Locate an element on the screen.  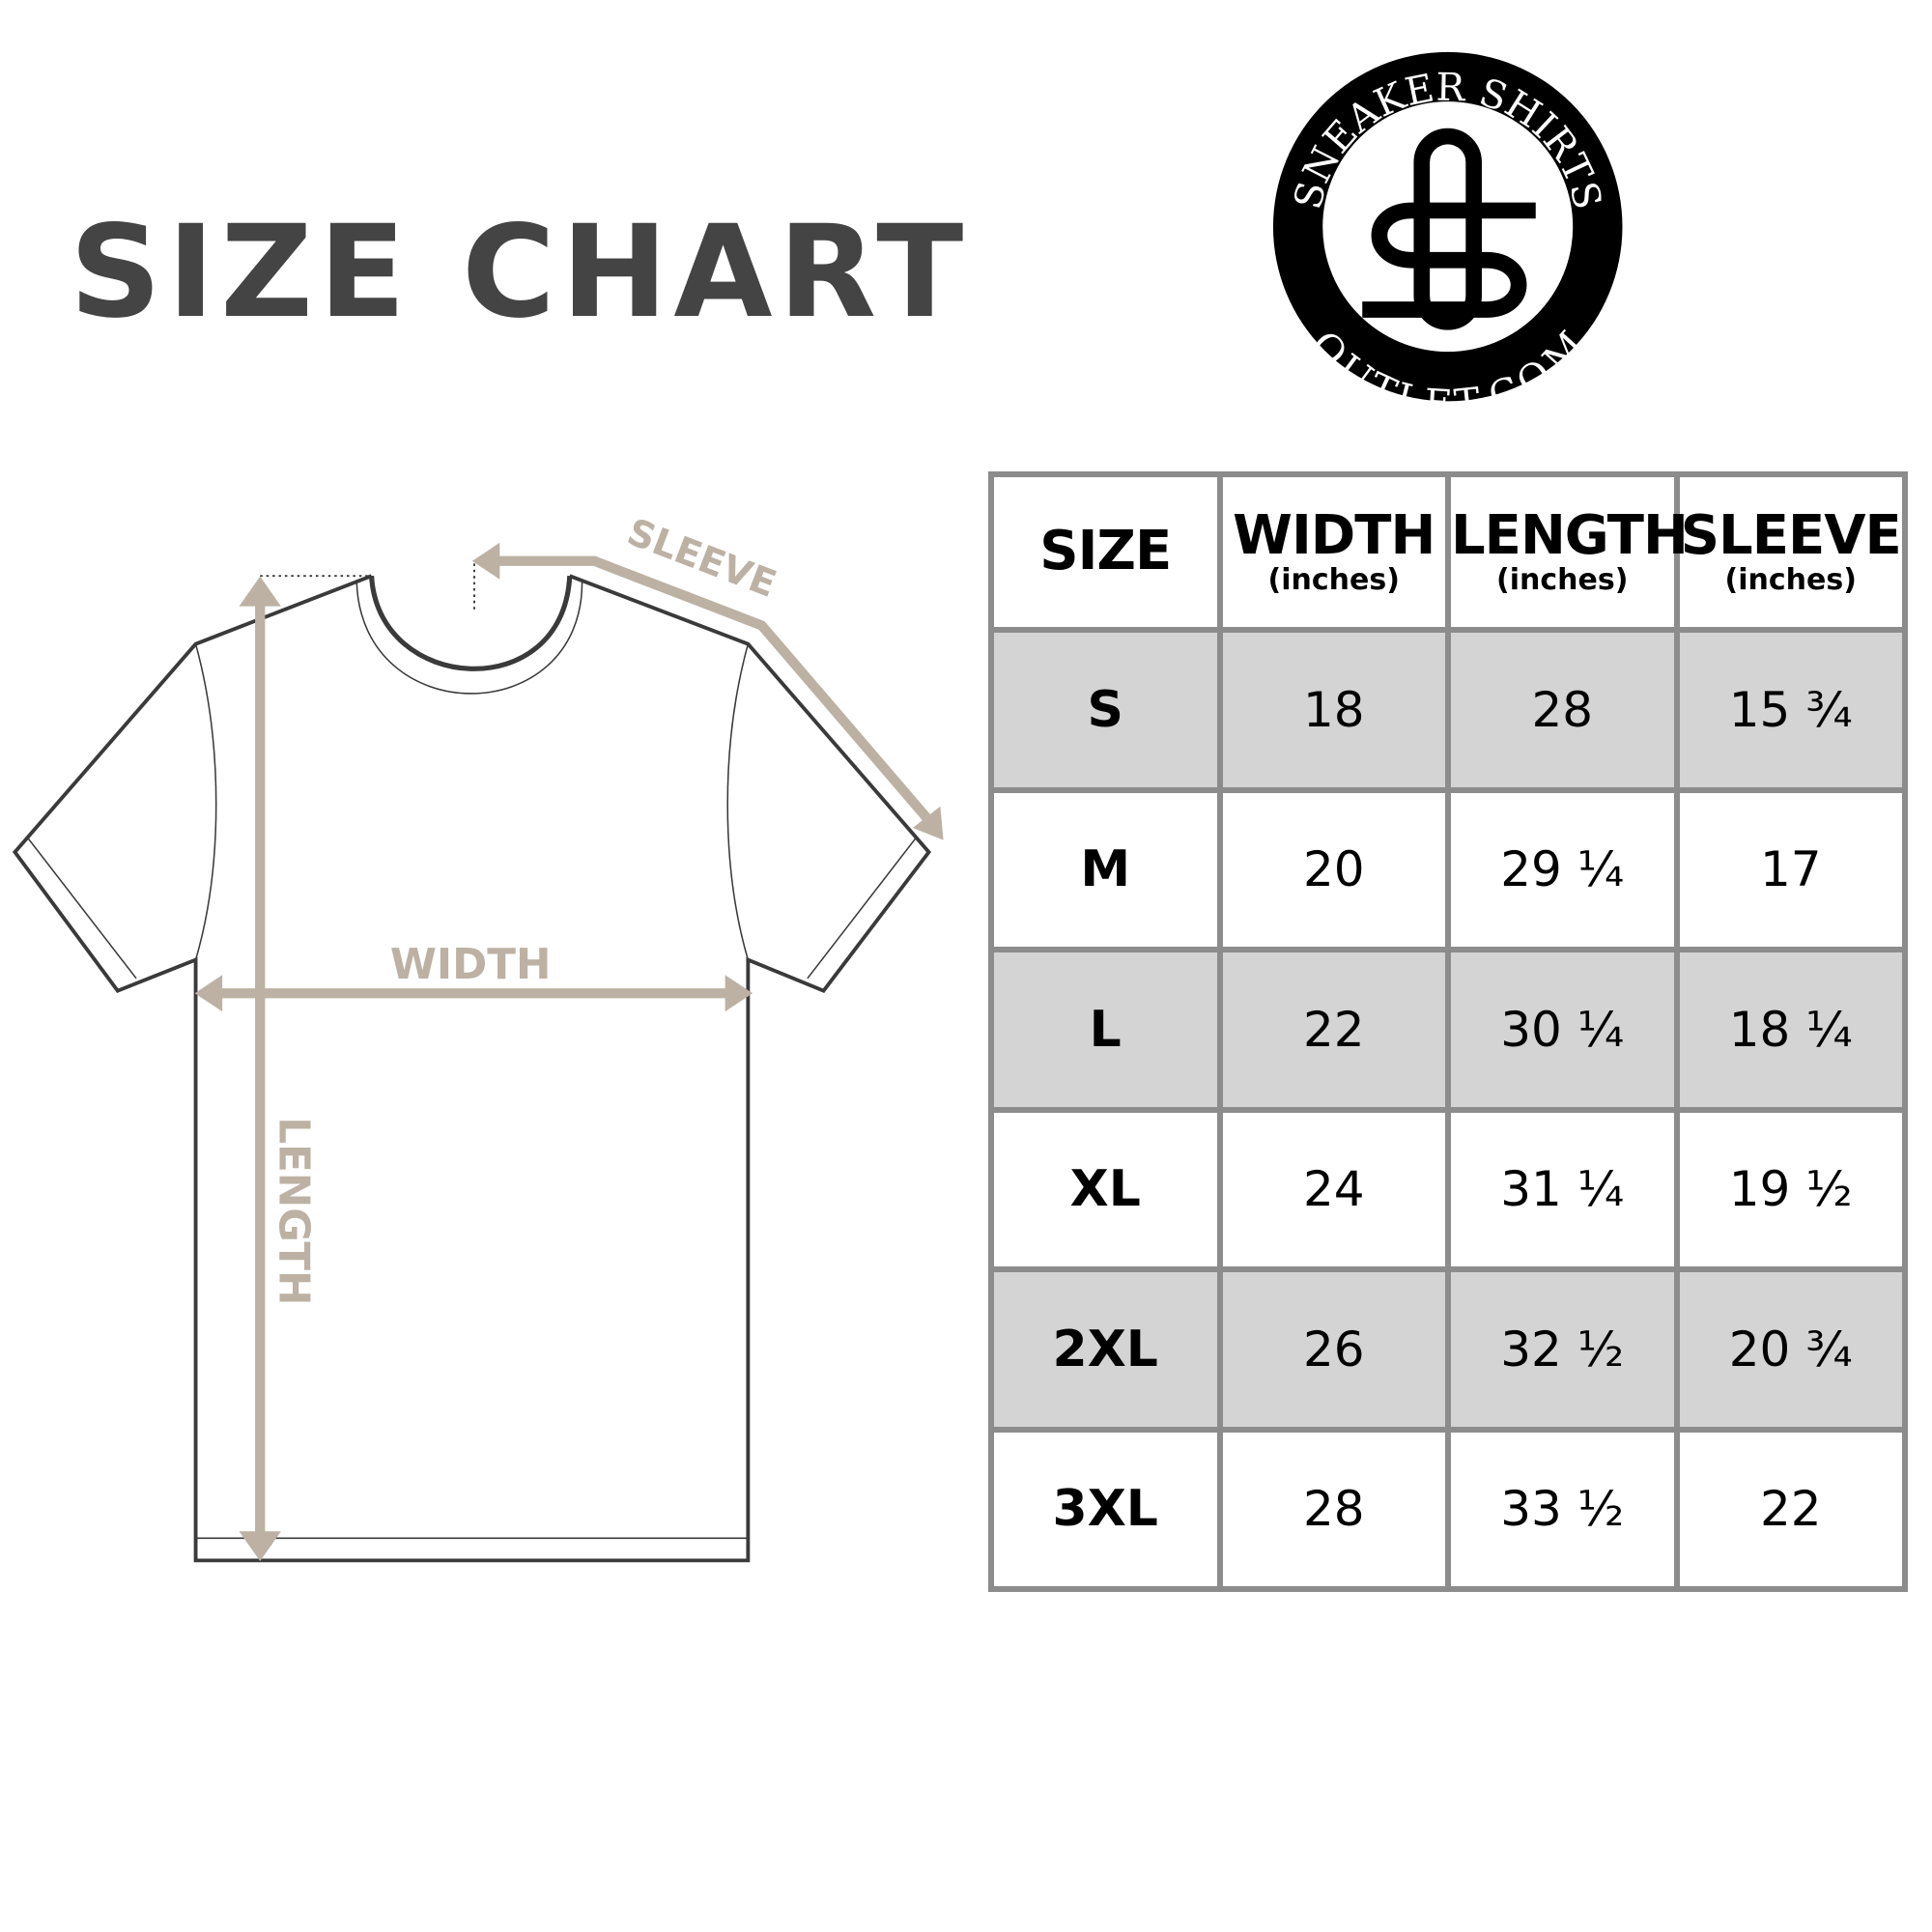
tshirt-collar-inner is located at coordinates (469, 638).